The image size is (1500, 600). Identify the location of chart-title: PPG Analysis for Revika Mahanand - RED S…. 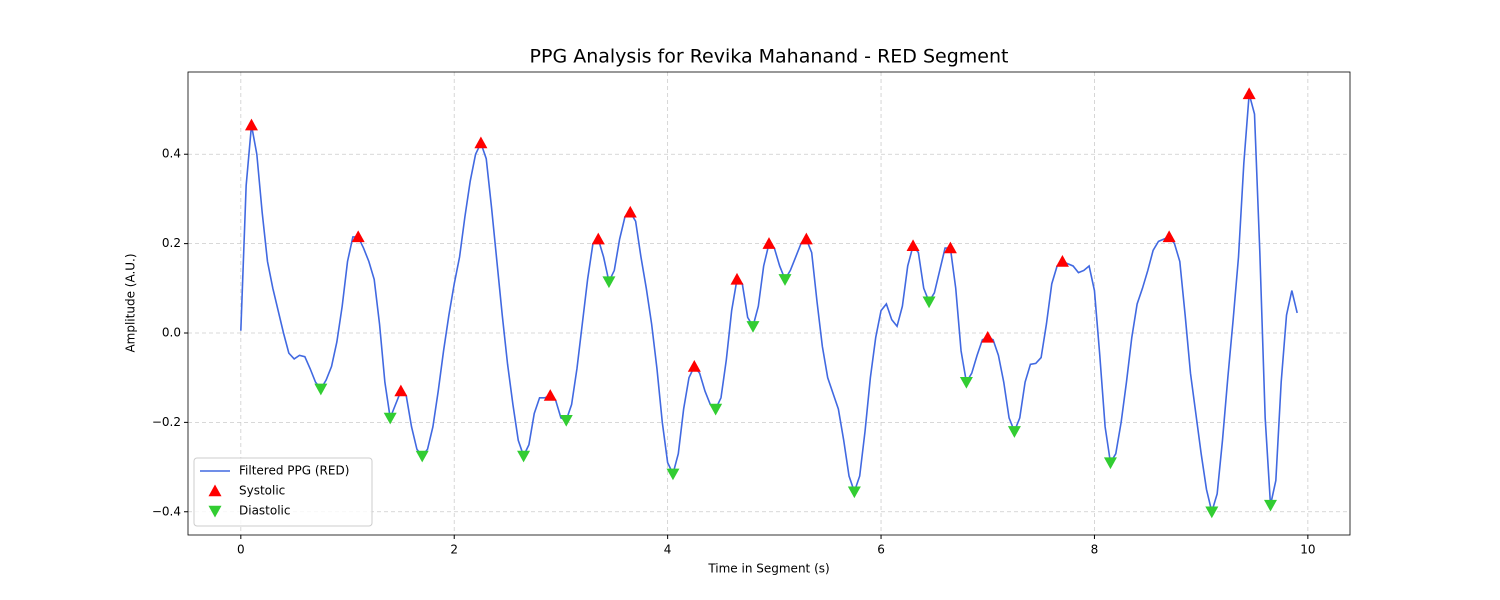
(769, 57).